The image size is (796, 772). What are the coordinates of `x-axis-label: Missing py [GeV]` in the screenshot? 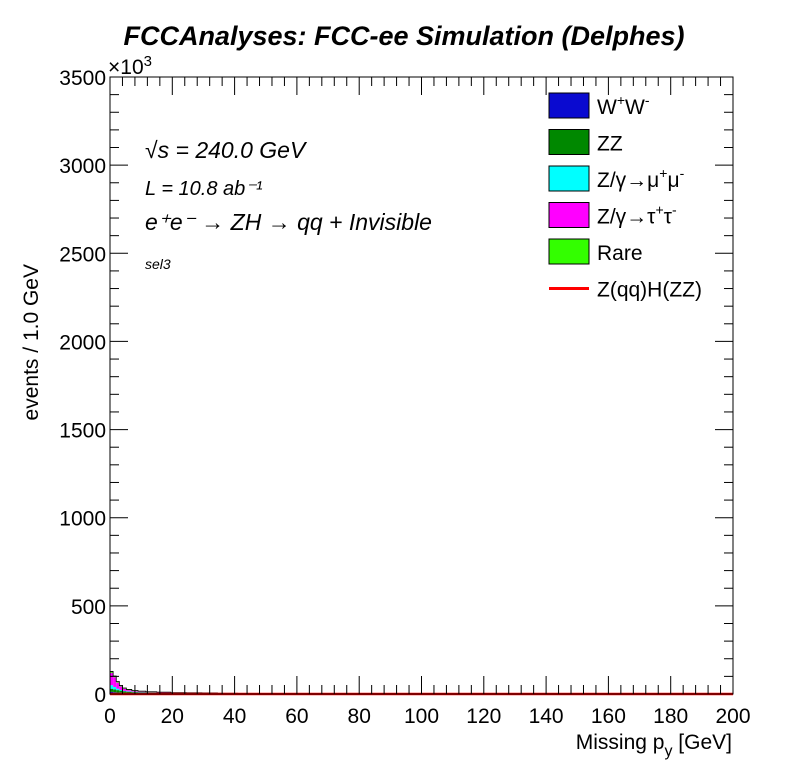 It's located at (654, 745).